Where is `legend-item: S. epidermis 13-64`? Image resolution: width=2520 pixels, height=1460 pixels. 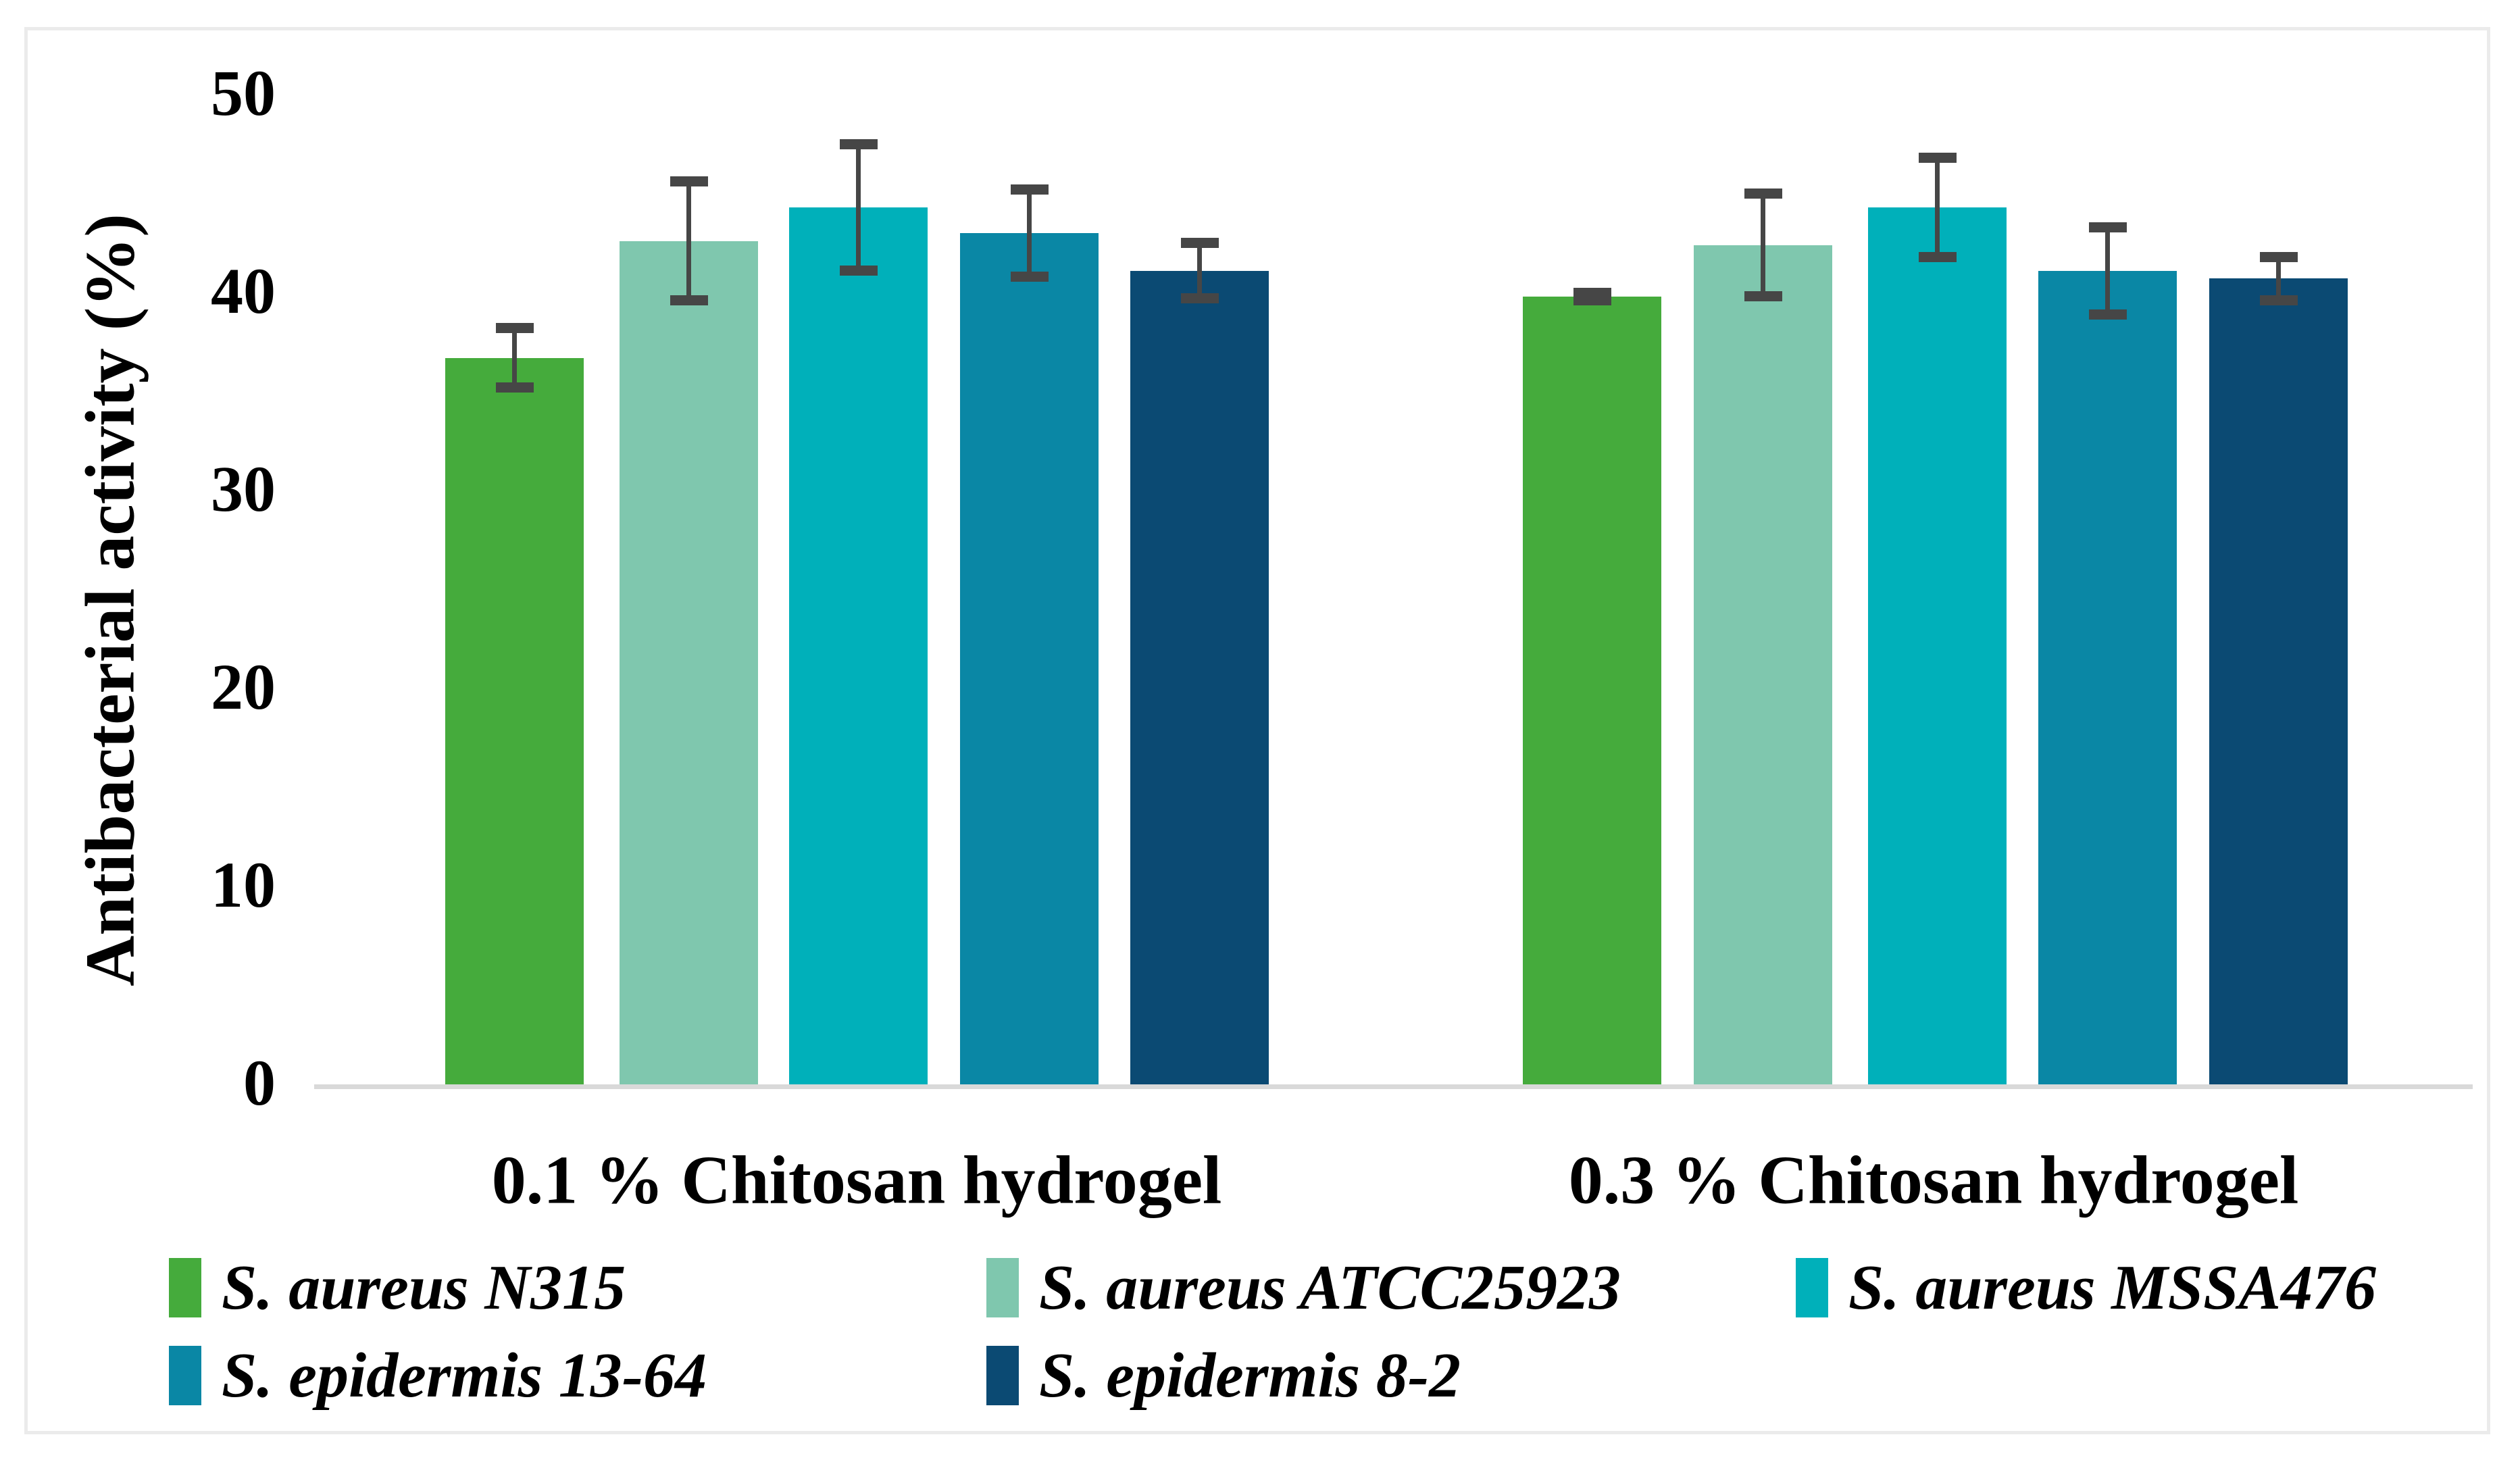
legend-item: S. epidermis 13-64 is located at coordinates (438, 1375).